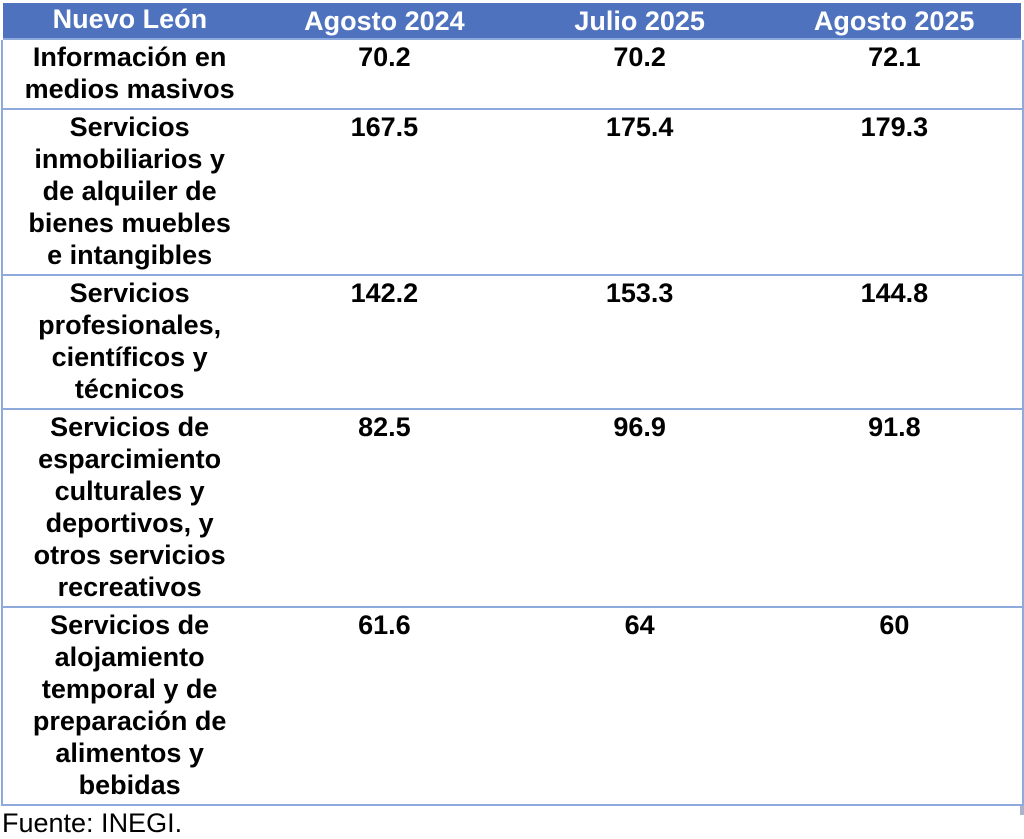  What do you see at coordinates (384, 191) in the screenshot?
I see `cell-value: 167.5` at bounding box center [384, 191].